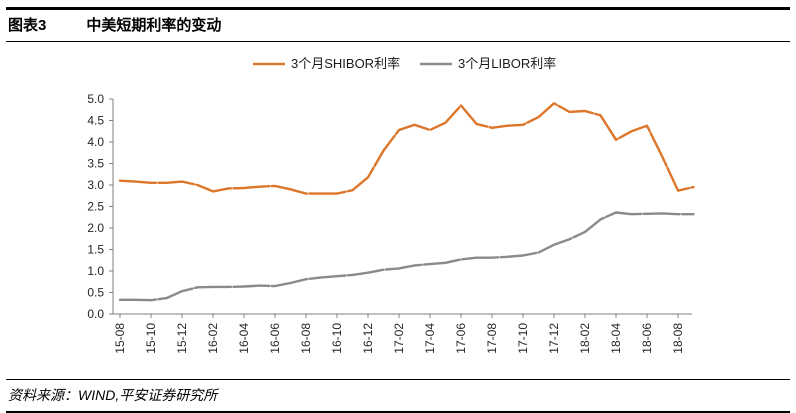 Image resolution: width=796 pixels, height=413 pixels. I want to click on header-divider, so click(398, 41).